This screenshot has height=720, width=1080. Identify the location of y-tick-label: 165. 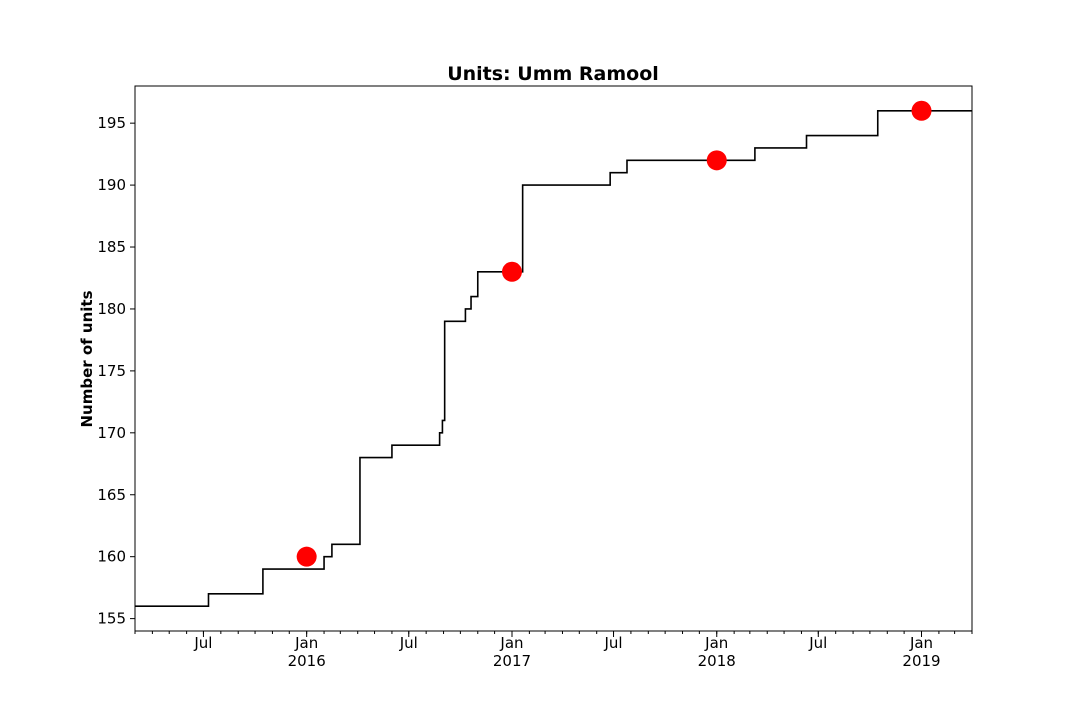
(111, 495).